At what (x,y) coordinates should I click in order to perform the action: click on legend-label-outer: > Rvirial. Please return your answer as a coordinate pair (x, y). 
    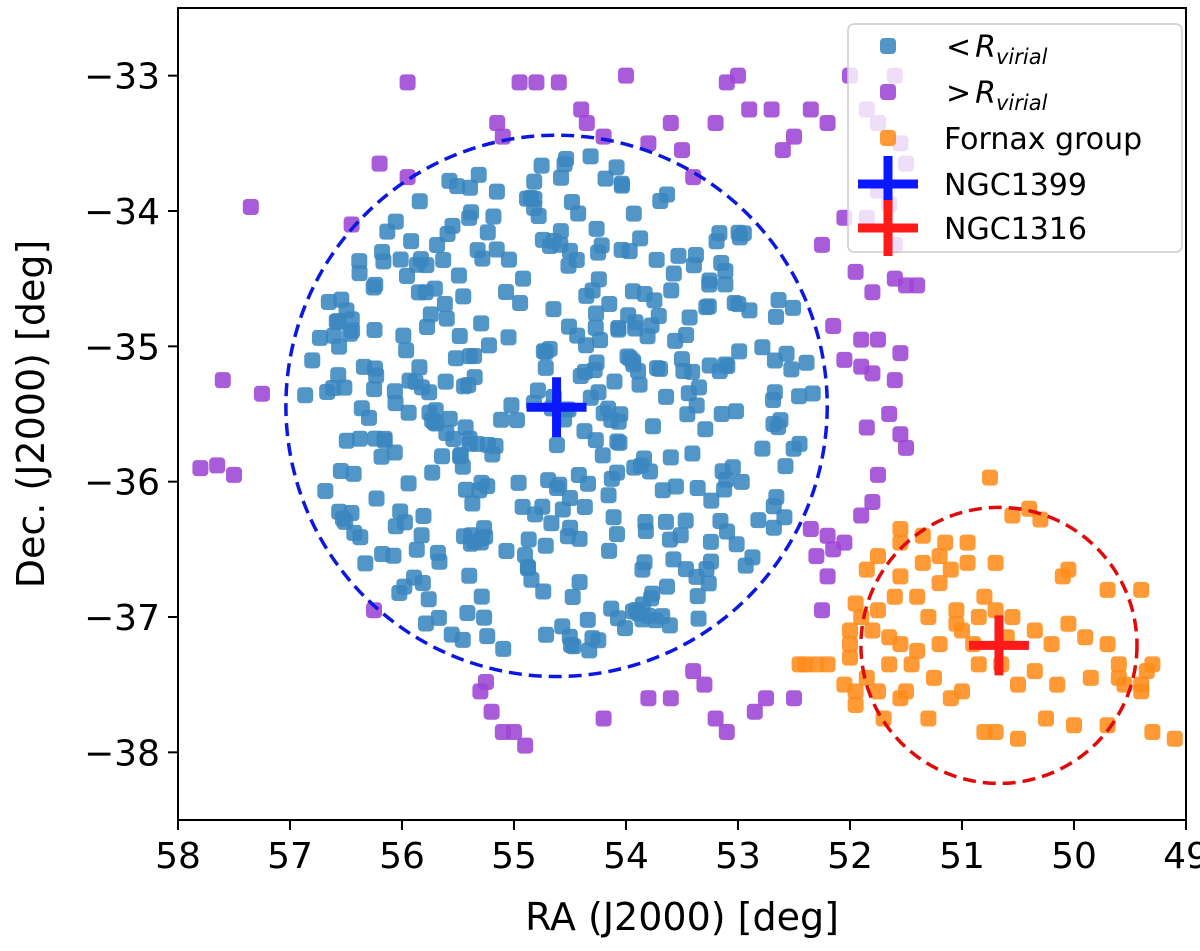
    Looking at the image, I should click on (997, 95).